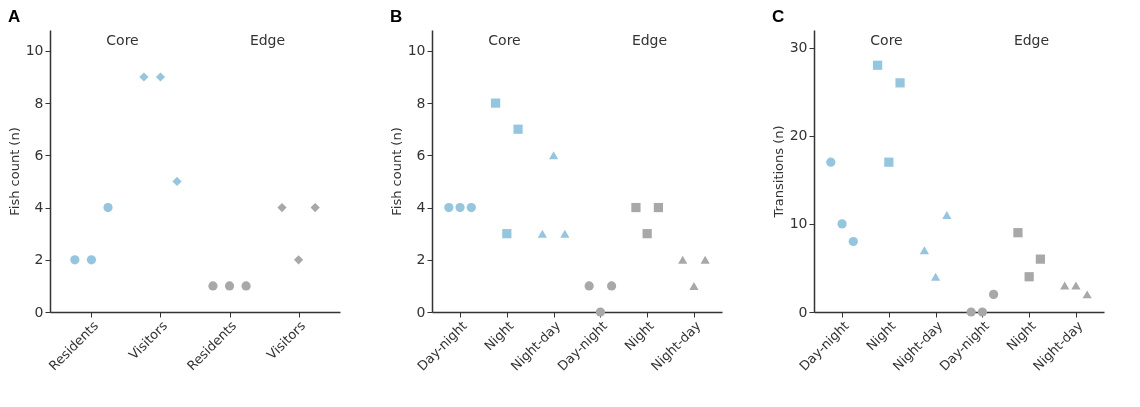 Image resolution: width=1140 pixels, height=407 pixels. I want to click on y-axis-title: Transitions (n), so click(778, 172).